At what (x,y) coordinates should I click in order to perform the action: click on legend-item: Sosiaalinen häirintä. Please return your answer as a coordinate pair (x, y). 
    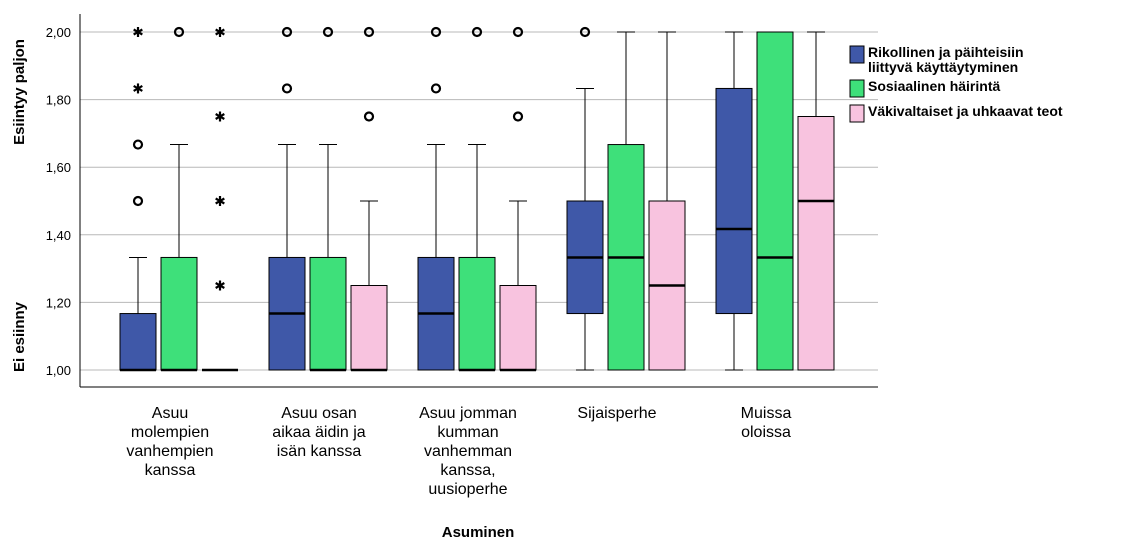
    Looking at the image, I should click on (924, 88).